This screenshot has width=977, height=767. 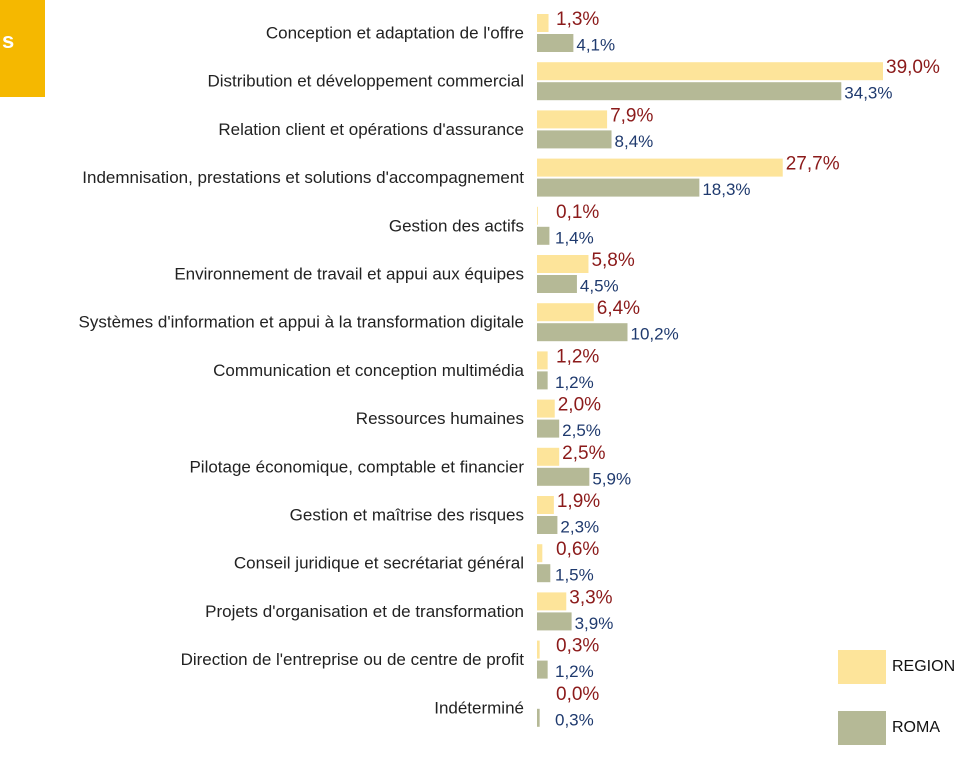 What do you see at coordinates (368, 370) in the screenshot?
I see `category-label: Communication et conception multimédia` at bounding box center [368, 370].